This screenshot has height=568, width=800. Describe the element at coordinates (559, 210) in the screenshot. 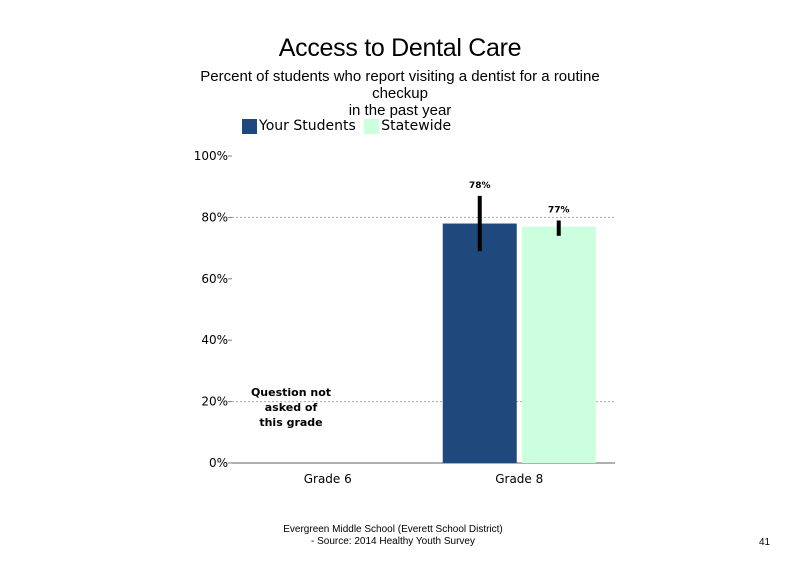

I see `data-label: 77%` at that location.